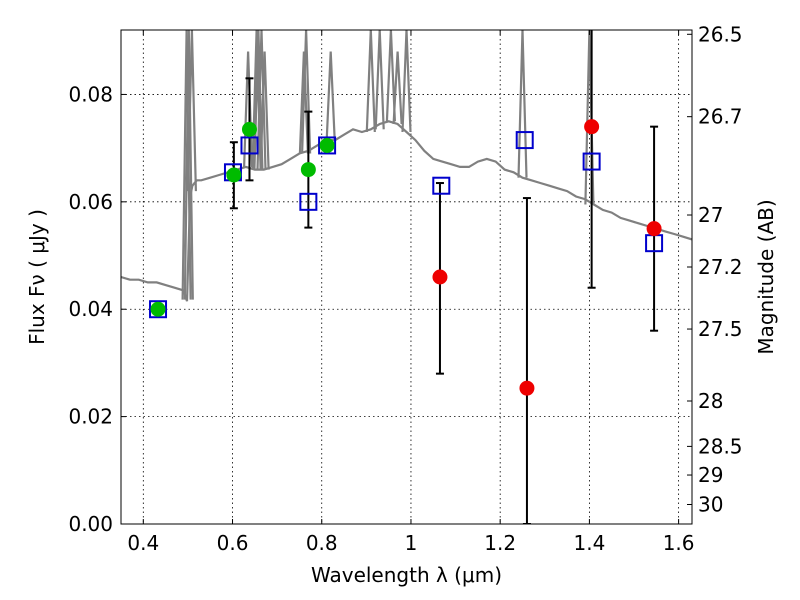 Image resolution: width=800 pixels, height=600 pixels. What do you see at coordinates (90, 417) in the screenshot?
I see `y-tick-label: 0.02` at bounding box center [90, 417].